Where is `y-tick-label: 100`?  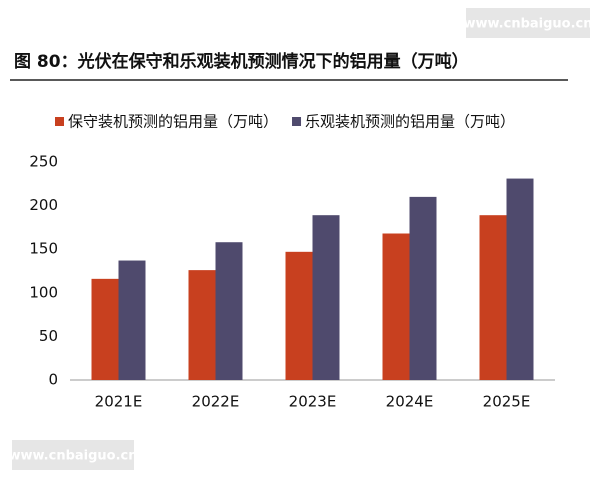
y-tick-label: 100 is located at coordinates (43, 292).